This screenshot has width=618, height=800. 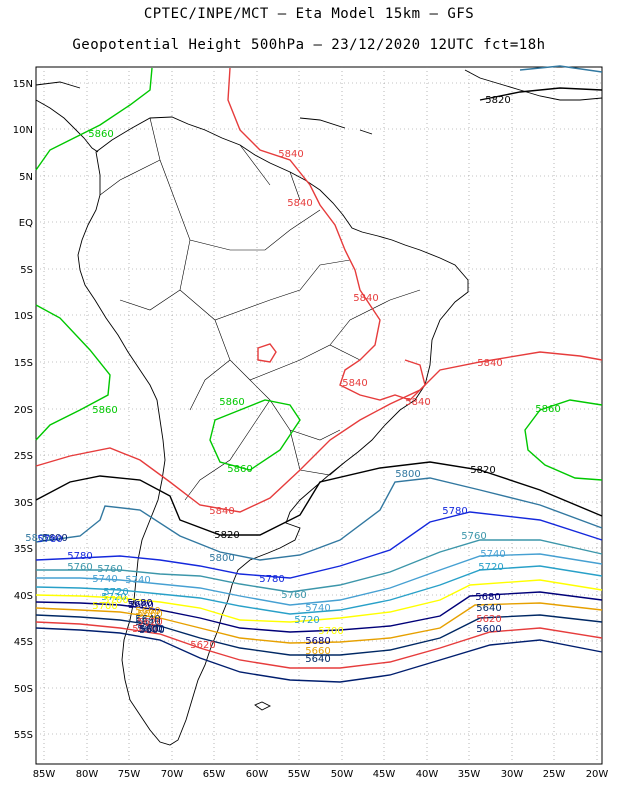 I want to click on latitude-label: EQ, so click(x=26, y=223).